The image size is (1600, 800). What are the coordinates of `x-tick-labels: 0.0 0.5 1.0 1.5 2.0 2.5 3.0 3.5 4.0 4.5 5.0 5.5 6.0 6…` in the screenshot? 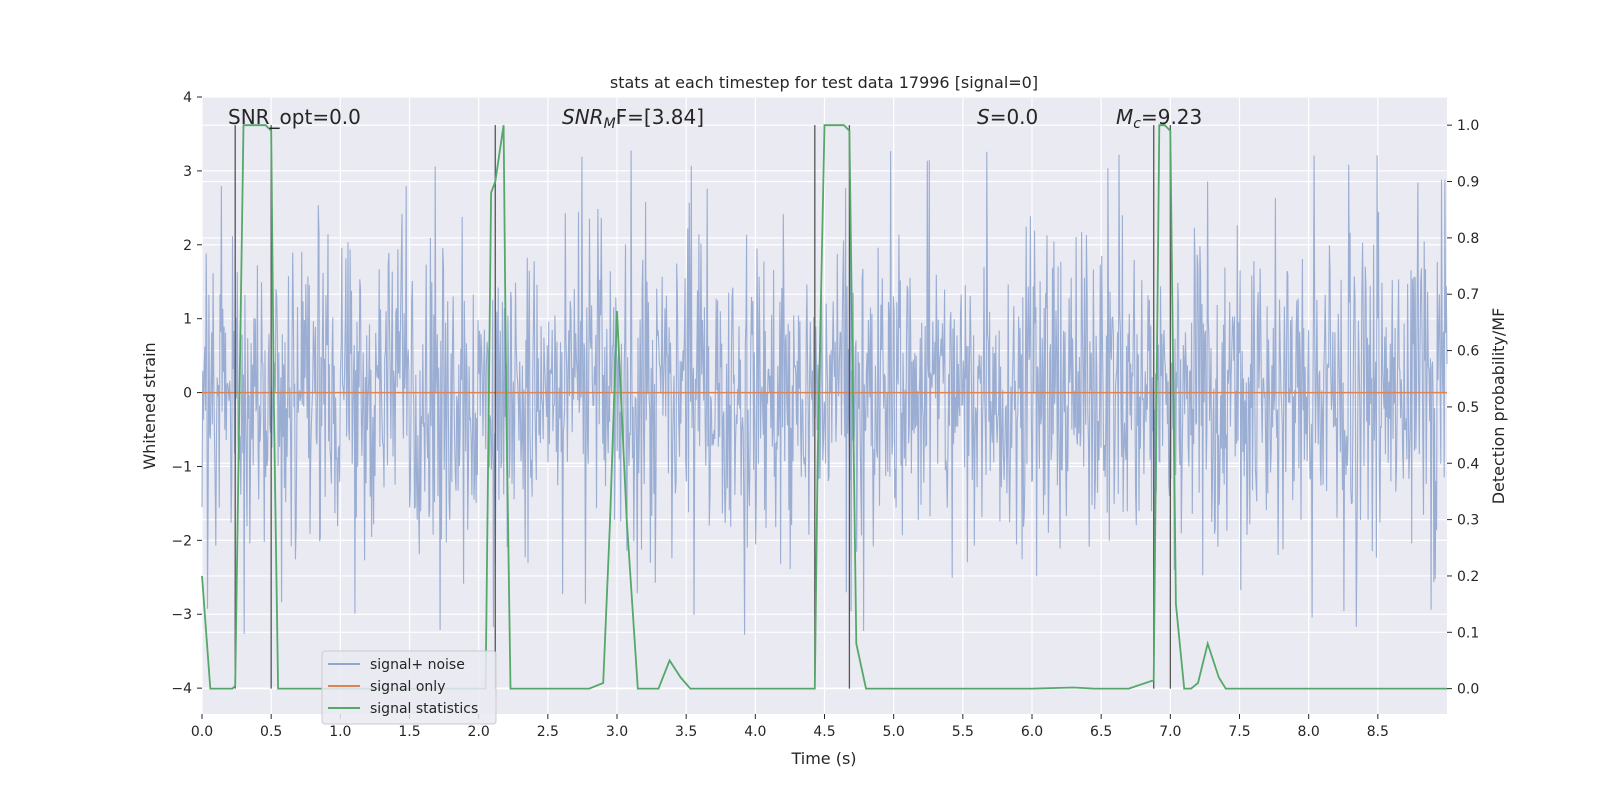 It's located at (790, 727).